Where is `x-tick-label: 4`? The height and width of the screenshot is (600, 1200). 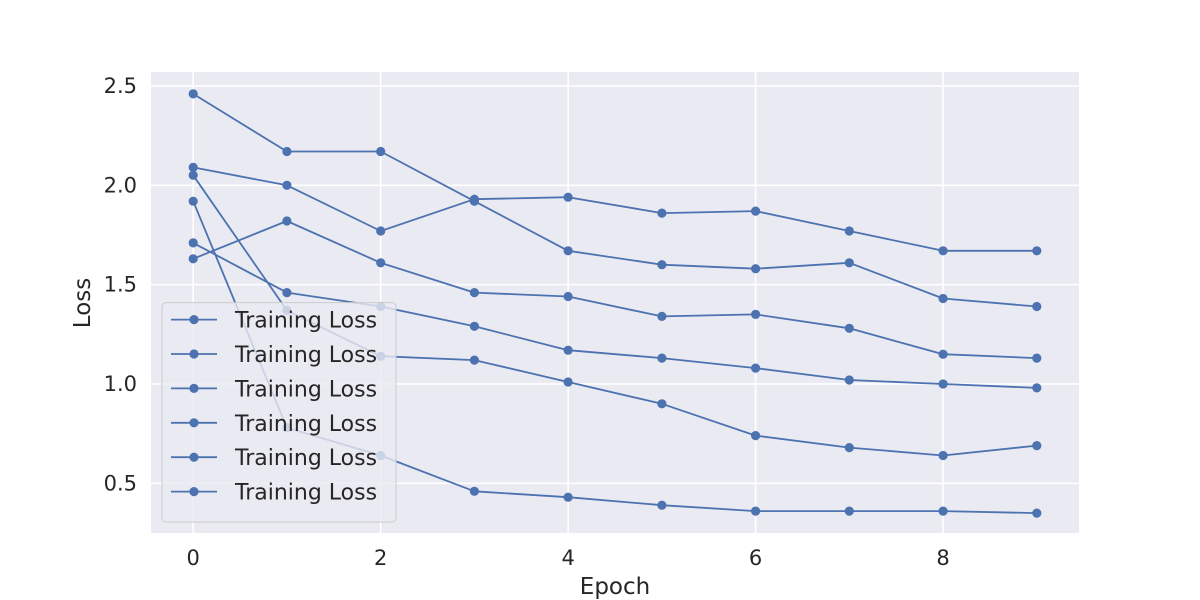 x-tick-label: 4 is located at coordinates (567, 558).